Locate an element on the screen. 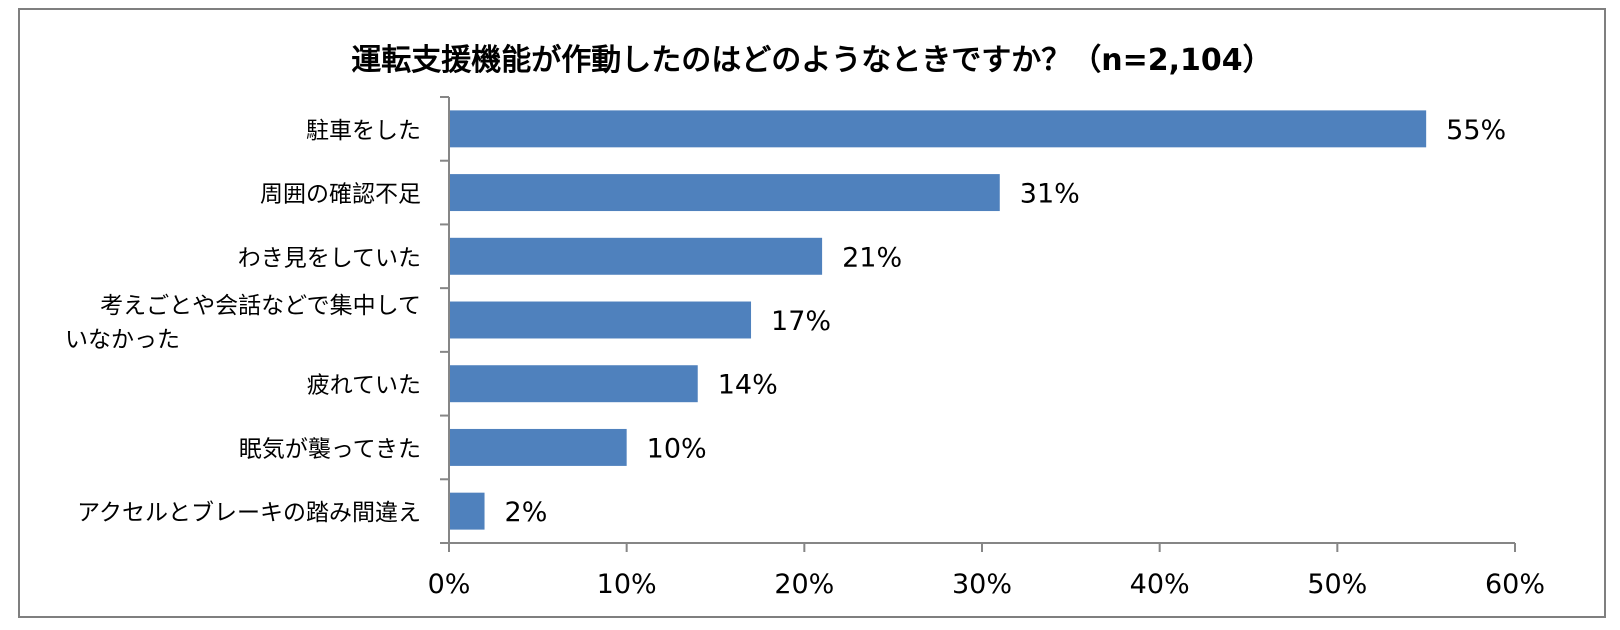  chart-title: 運転支援機能が作動したのはどのようなときですか？（n=2,104） is located at coordinates (811, 60).